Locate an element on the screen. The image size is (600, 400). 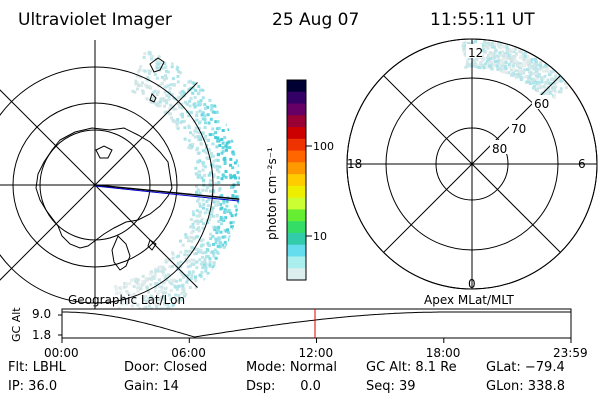
colorbar-tick-label: 10 is located at coordinates (320, 236).